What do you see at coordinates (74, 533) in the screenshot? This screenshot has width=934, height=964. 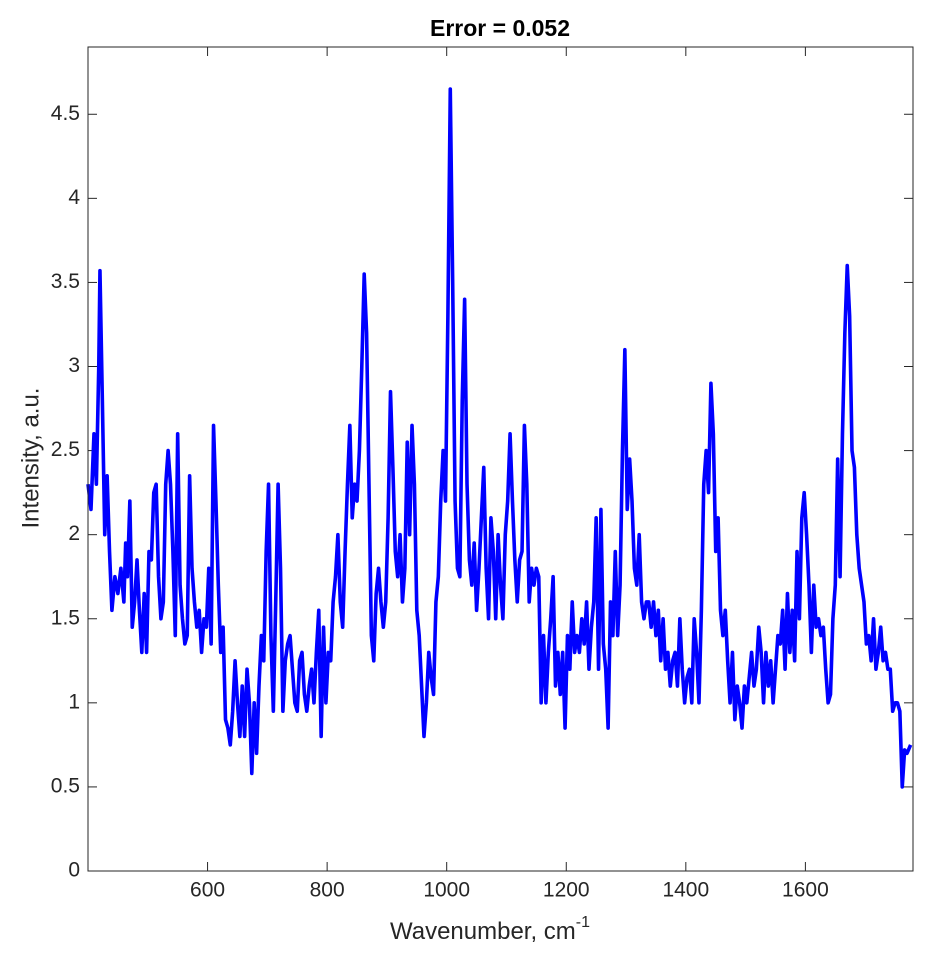 I see `y-tick-label: 2` at bounding box center [74, 533].